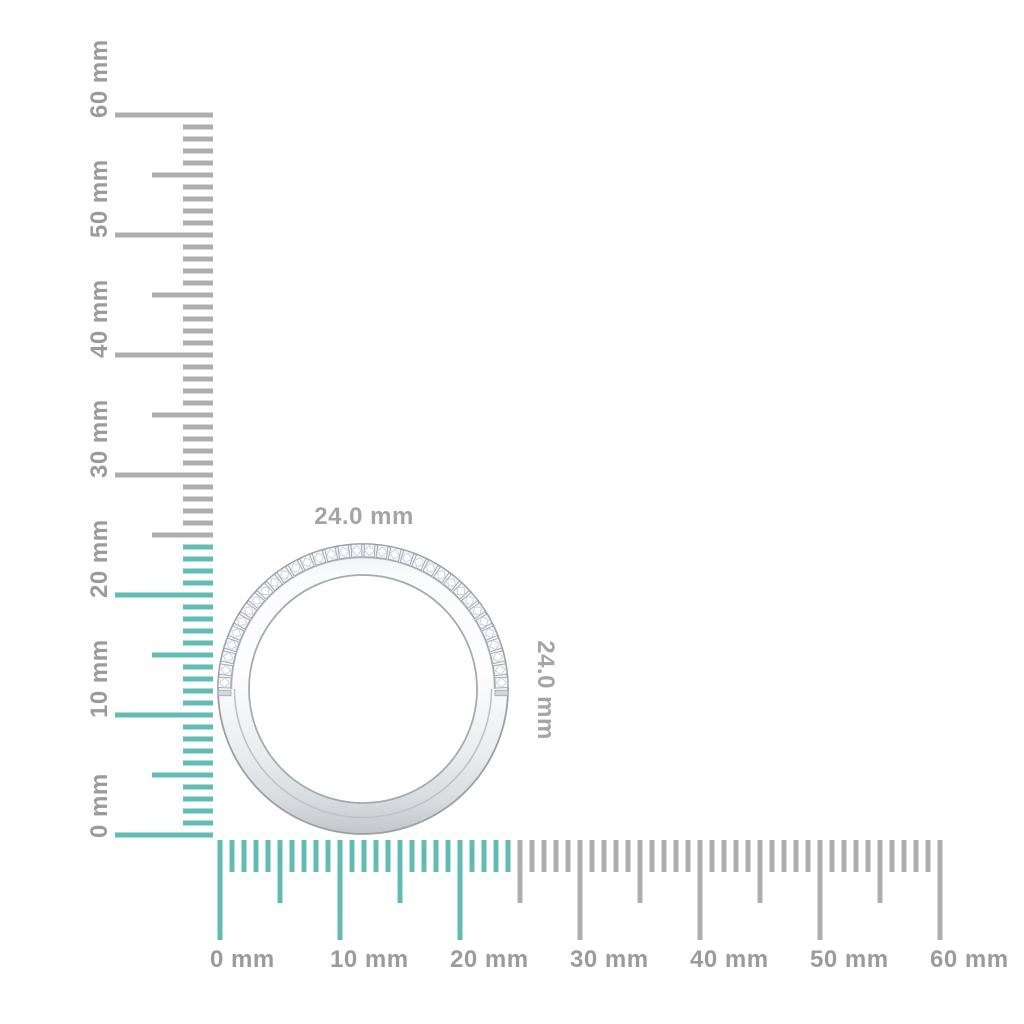  I want to click on ring-image, so click(363, 689).